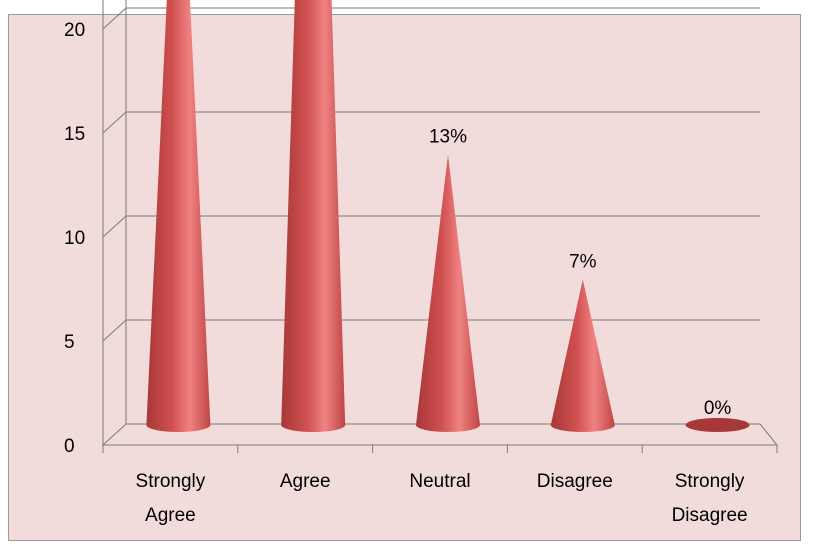 This screenshot has width=819, height=547. Describe the element at coordinates (718, 408) in the screenshot. I see `data-label: 0%` at that location.